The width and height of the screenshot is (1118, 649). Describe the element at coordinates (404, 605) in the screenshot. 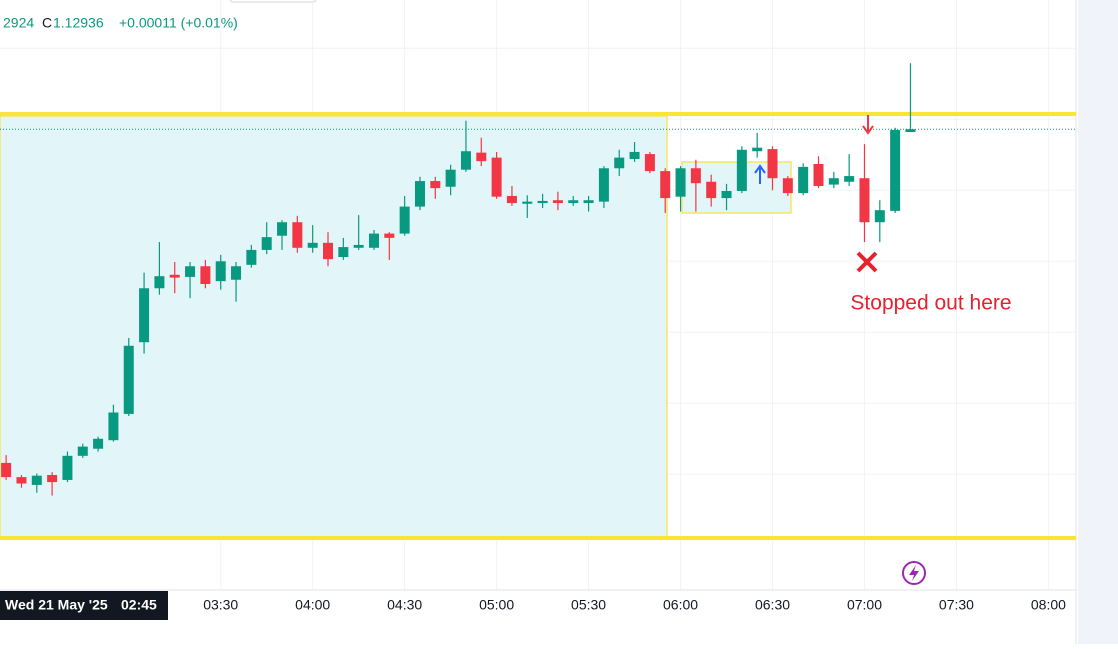

I see `x-tick-label: 04:30` at that location.